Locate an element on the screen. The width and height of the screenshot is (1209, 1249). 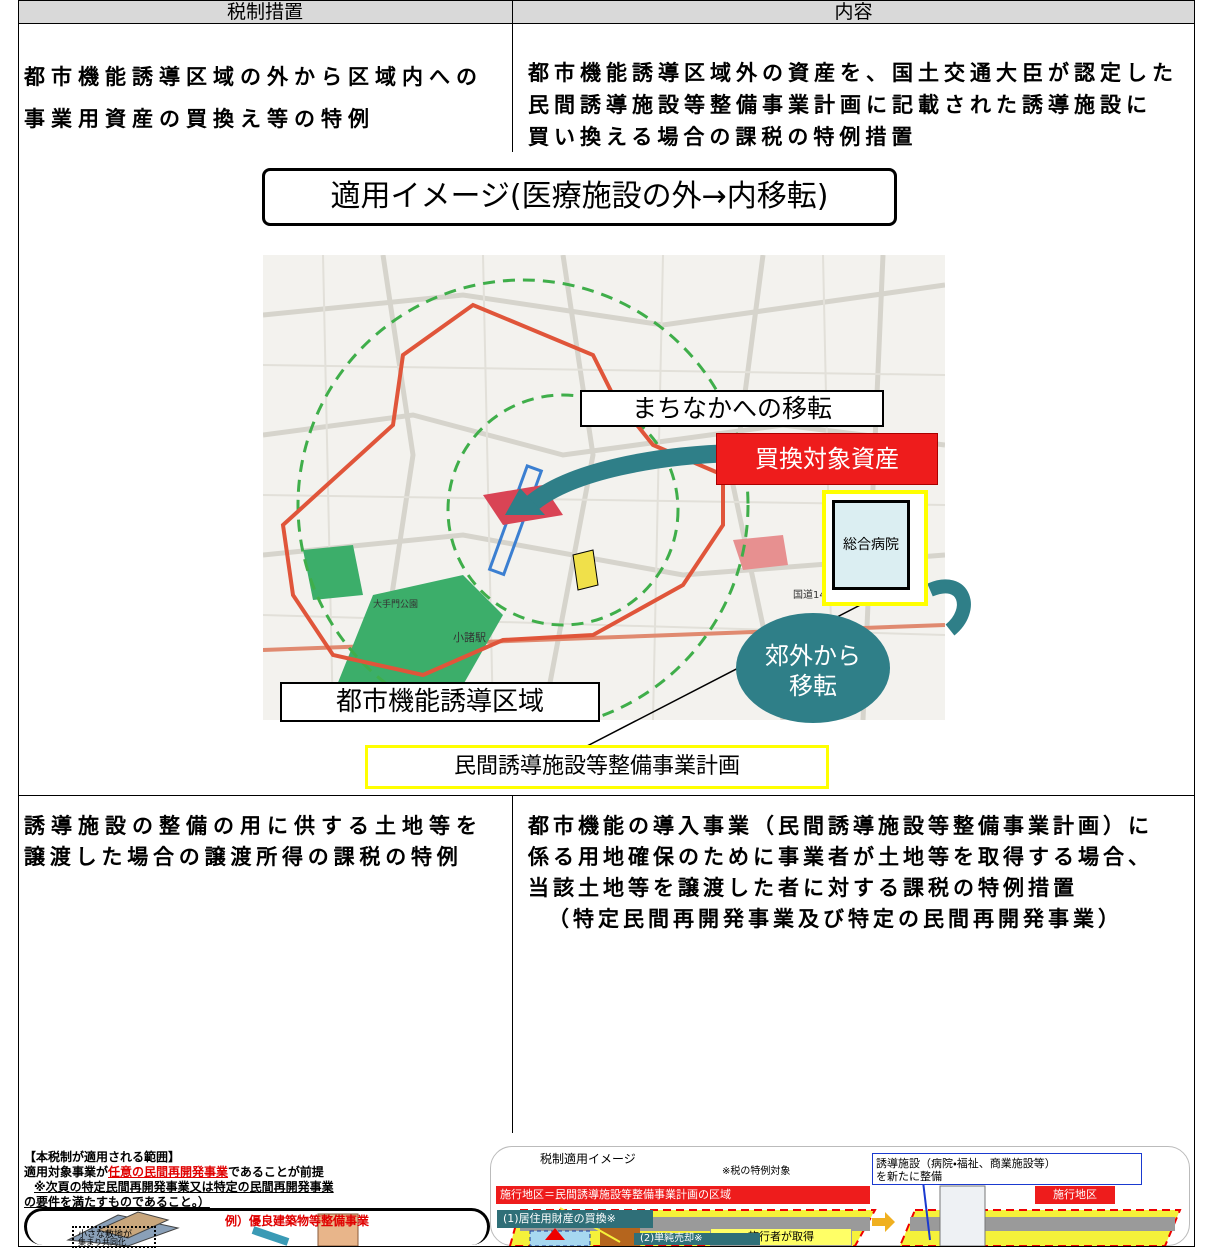
hospital: 総合病院 is located at coordinates (871, 545).